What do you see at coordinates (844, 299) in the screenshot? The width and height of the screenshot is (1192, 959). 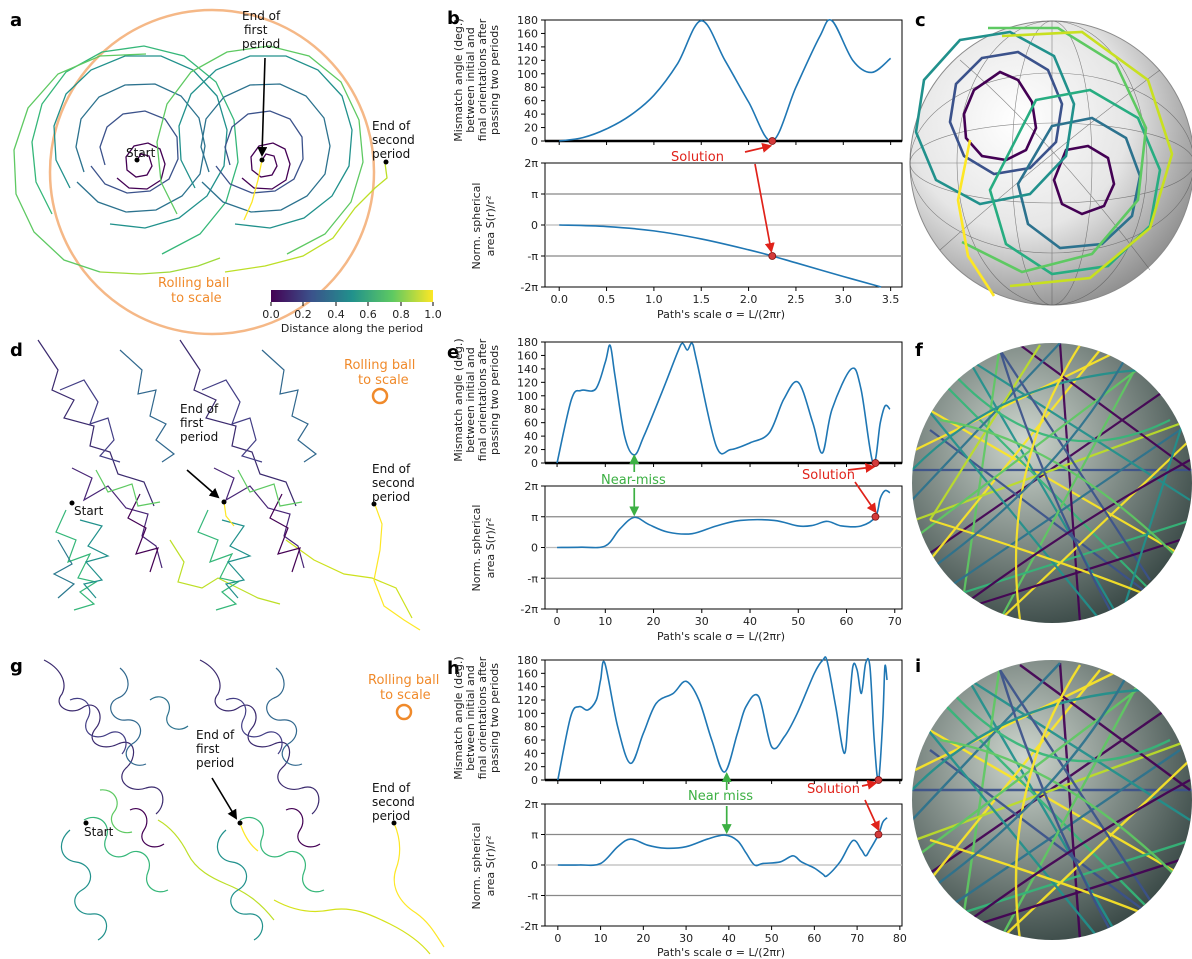 I see `x-tick-label: 3.0` at bounding box center [844, 299].